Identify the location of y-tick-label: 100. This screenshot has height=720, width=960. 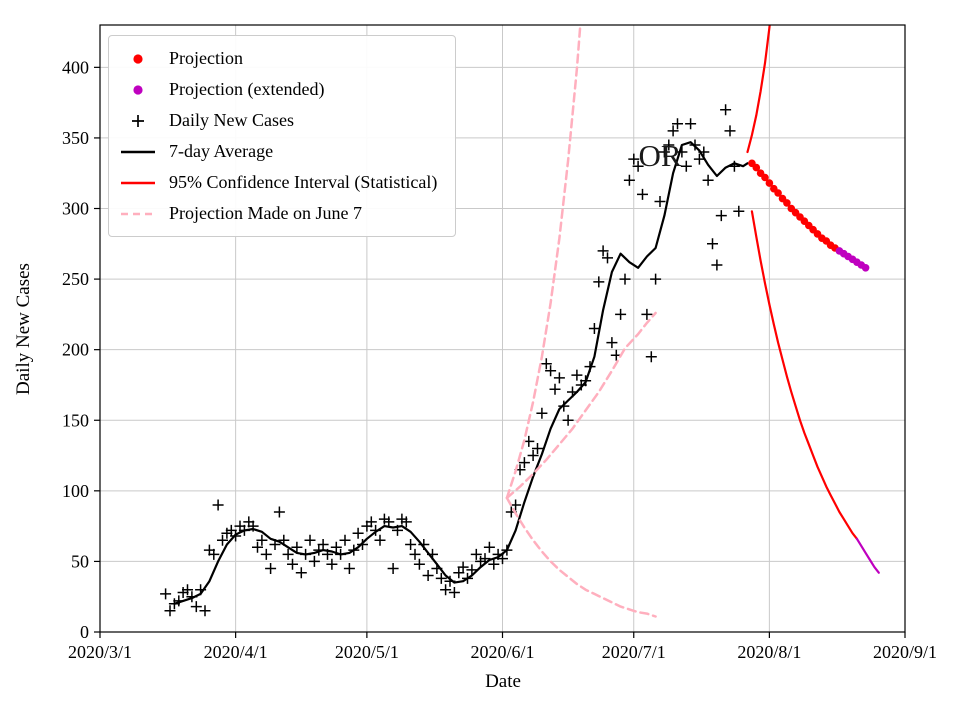
(75, 491).